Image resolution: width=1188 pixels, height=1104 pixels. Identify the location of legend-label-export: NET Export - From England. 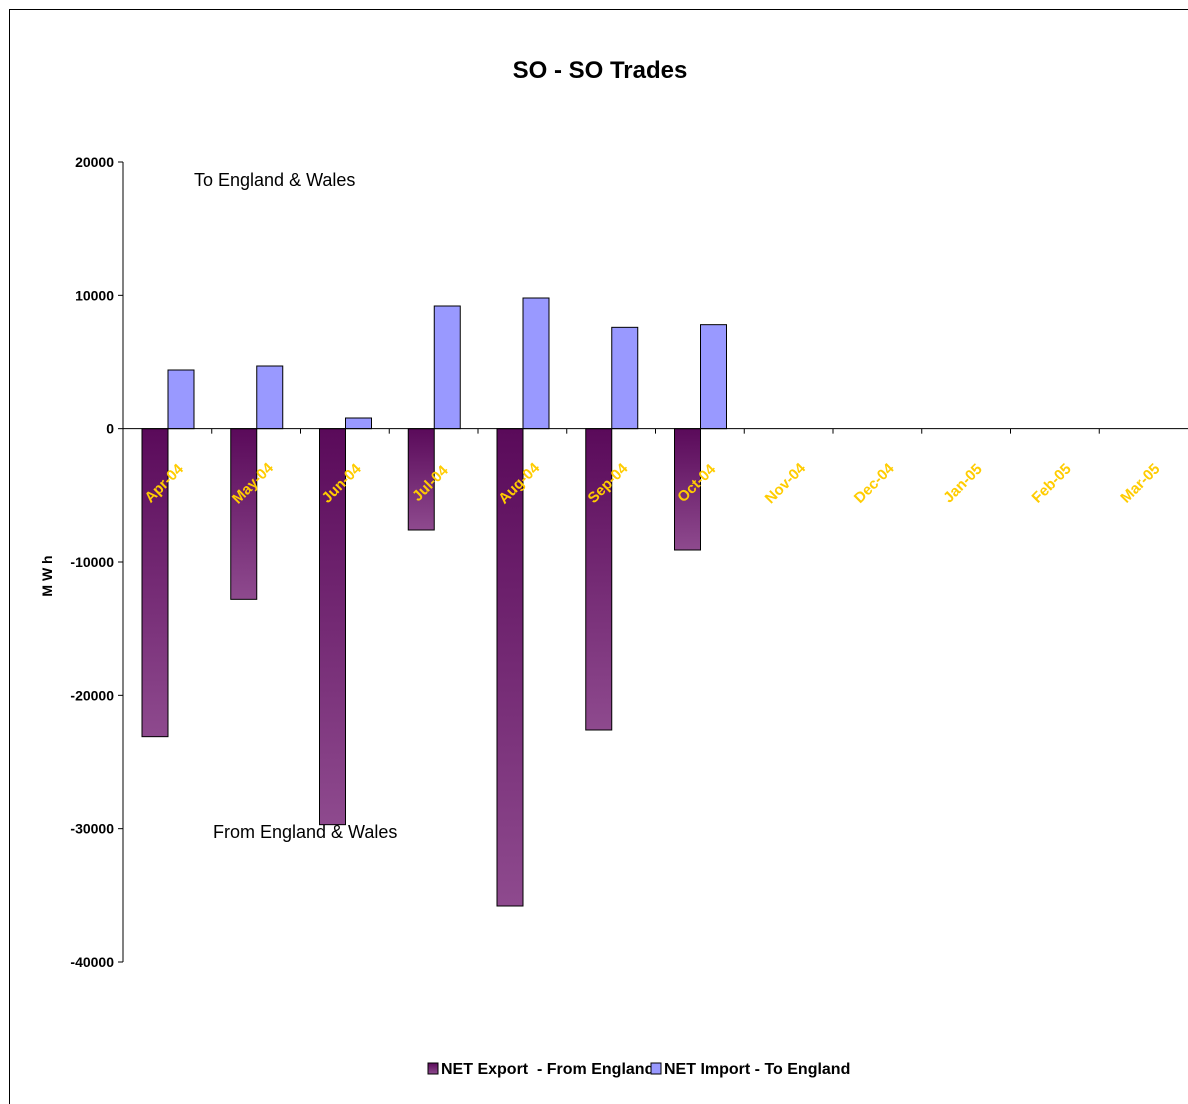
(547, 1069).